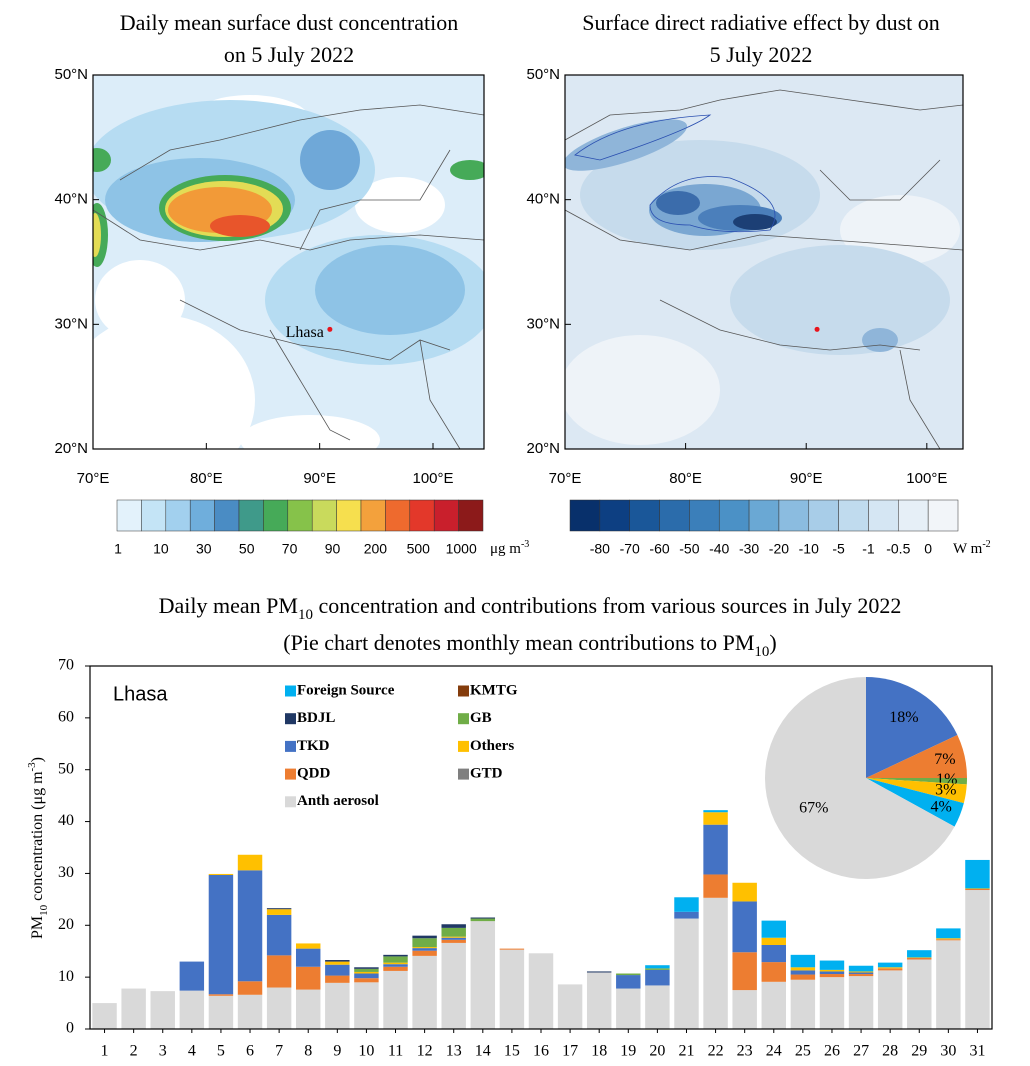  What do you see at coordinates (948, 1051) in the screenshot?
I see `x-tick-label: 30` at bounding box center [948, 1051].